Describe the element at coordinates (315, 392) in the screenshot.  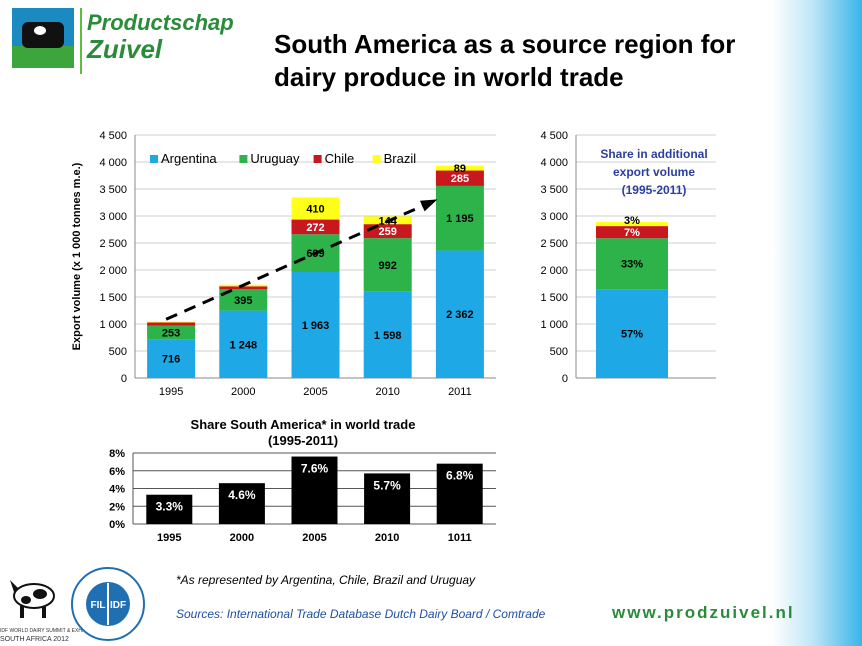
I see `main-x-tick-label: 2005` at that location.